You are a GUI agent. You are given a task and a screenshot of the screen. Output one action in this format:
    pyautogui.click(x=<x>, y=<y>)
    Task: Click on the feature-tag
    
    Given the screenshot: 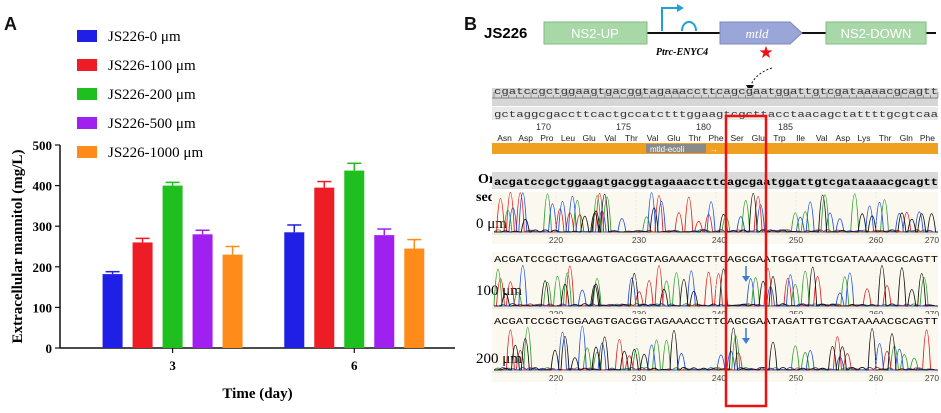 What is the action you would take?
    pyautogui.click(x=676, y=148)
    